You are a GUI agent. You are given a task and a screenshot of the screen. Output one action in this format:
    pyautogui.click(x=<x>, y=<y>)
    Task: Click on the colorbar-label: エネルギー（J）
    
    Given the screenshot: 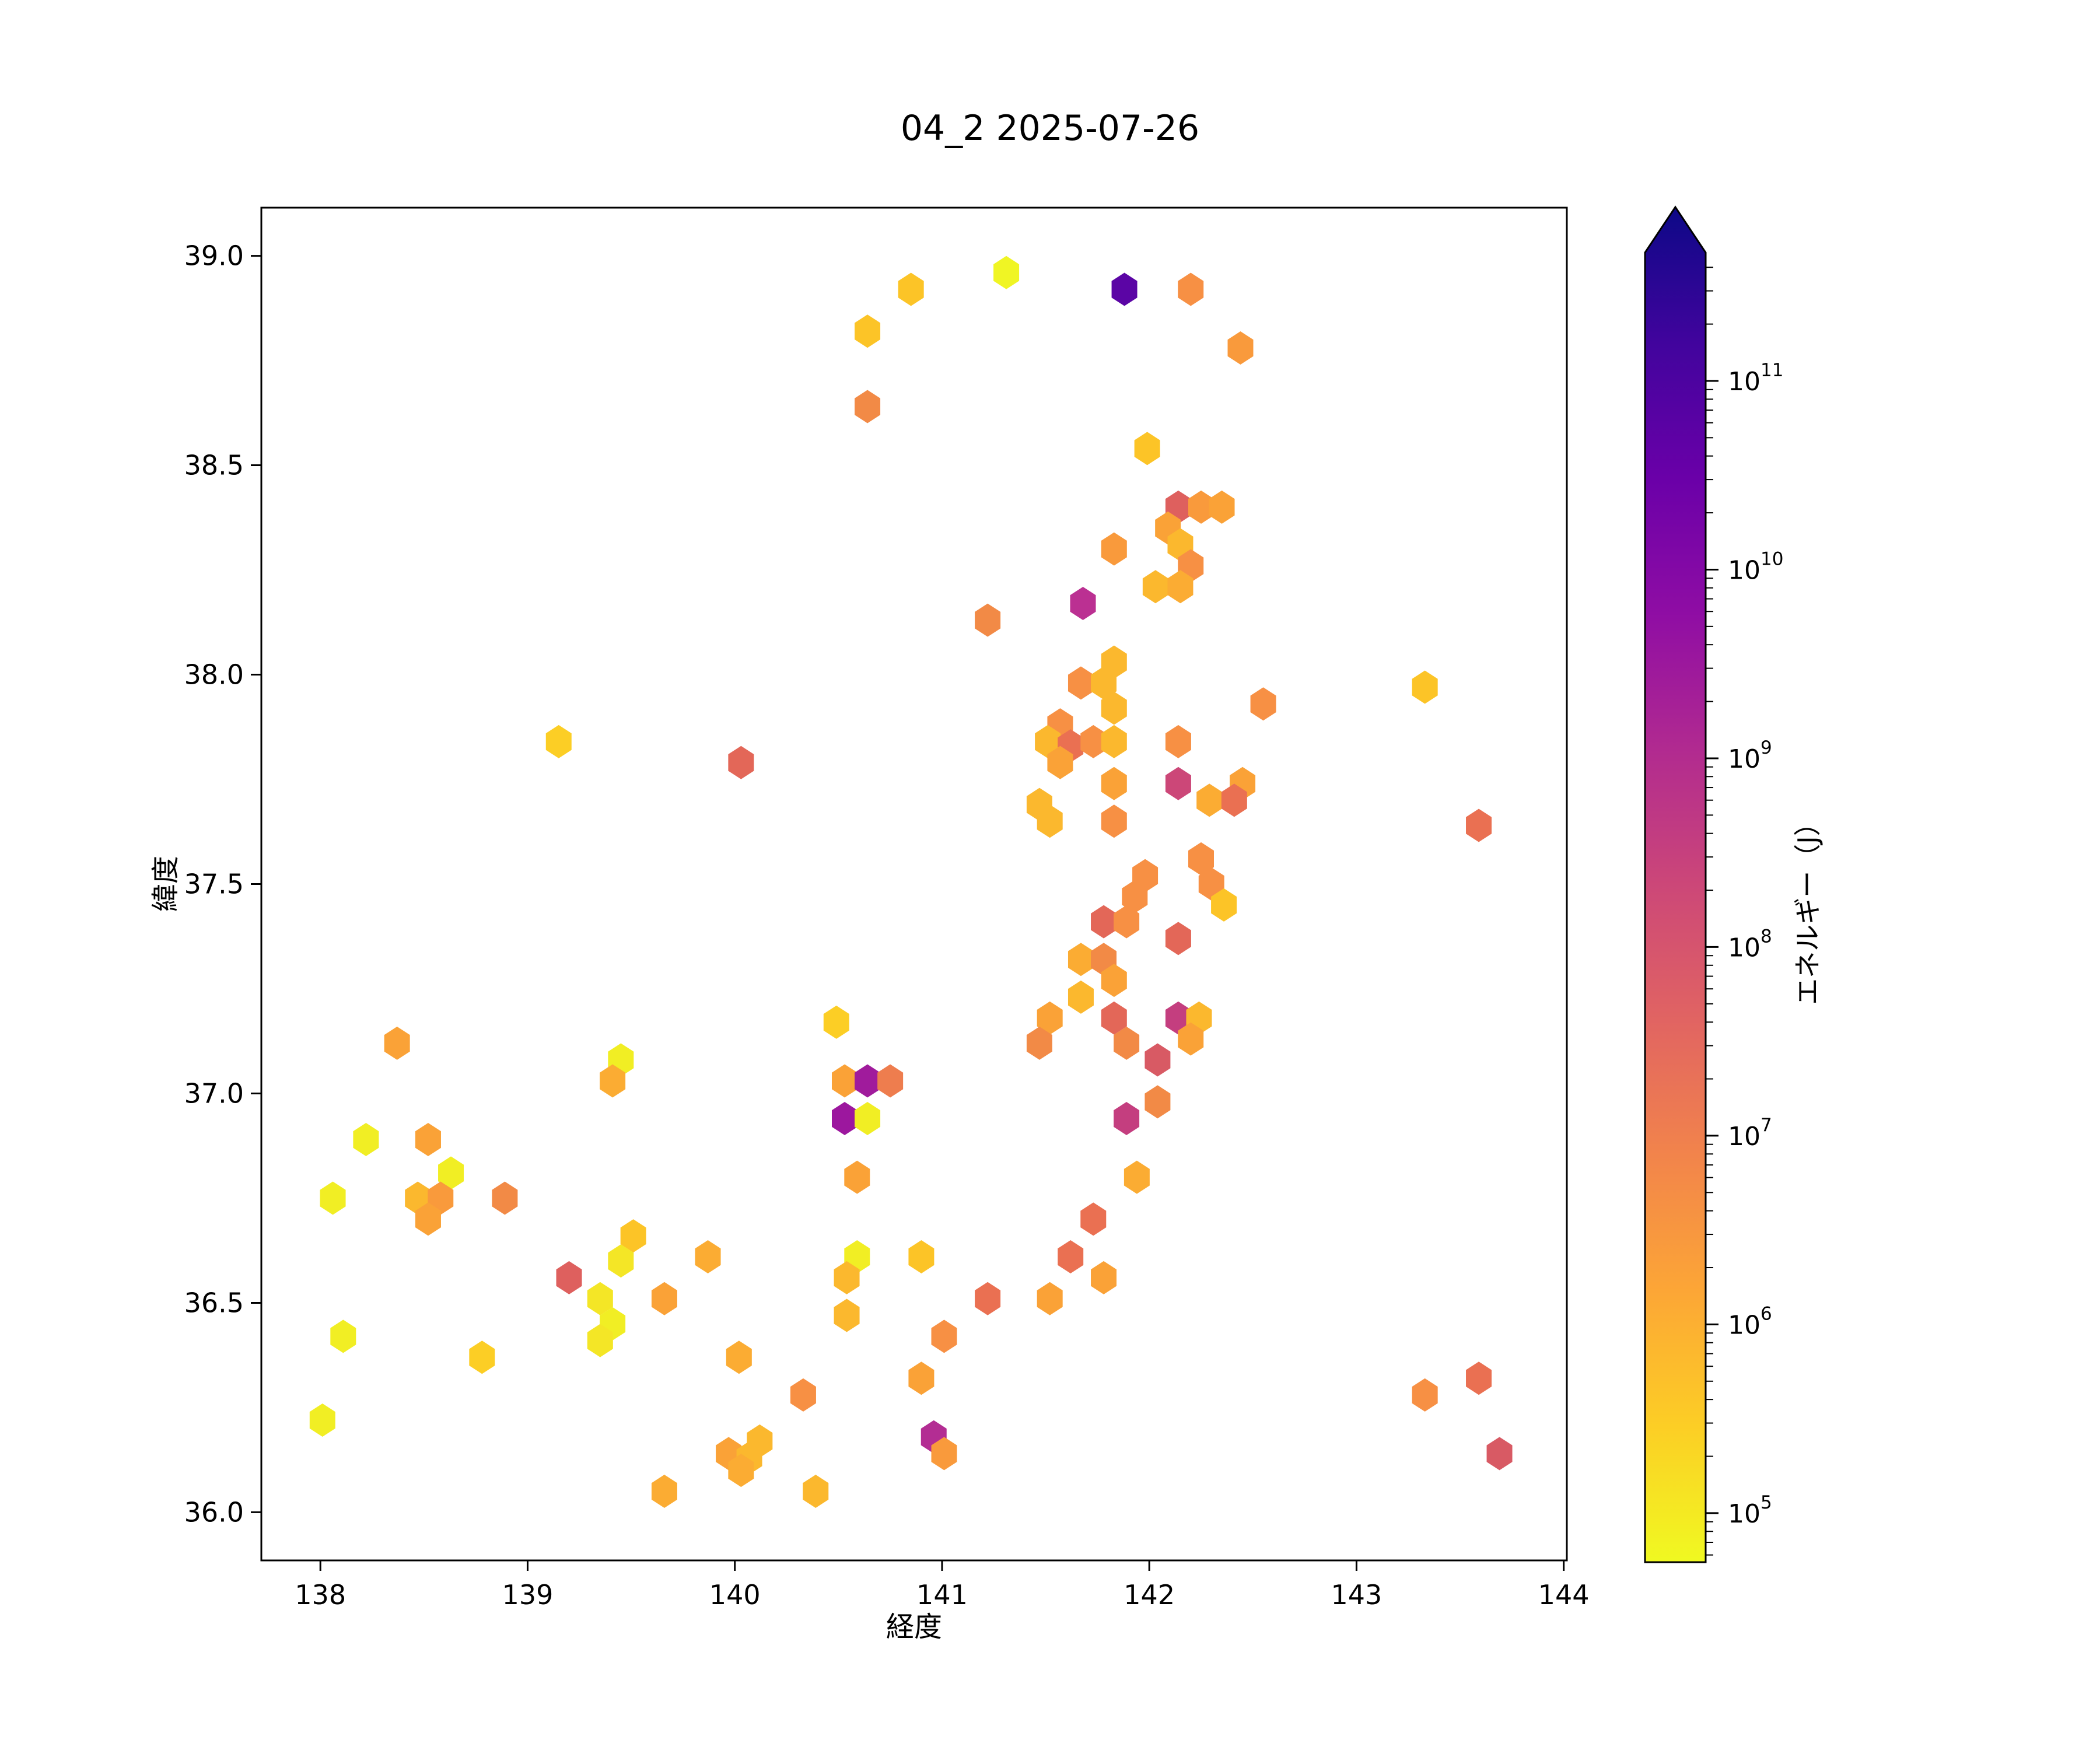 What is the action you would take?
    pyautogui.click(x=1808, y=907)
    